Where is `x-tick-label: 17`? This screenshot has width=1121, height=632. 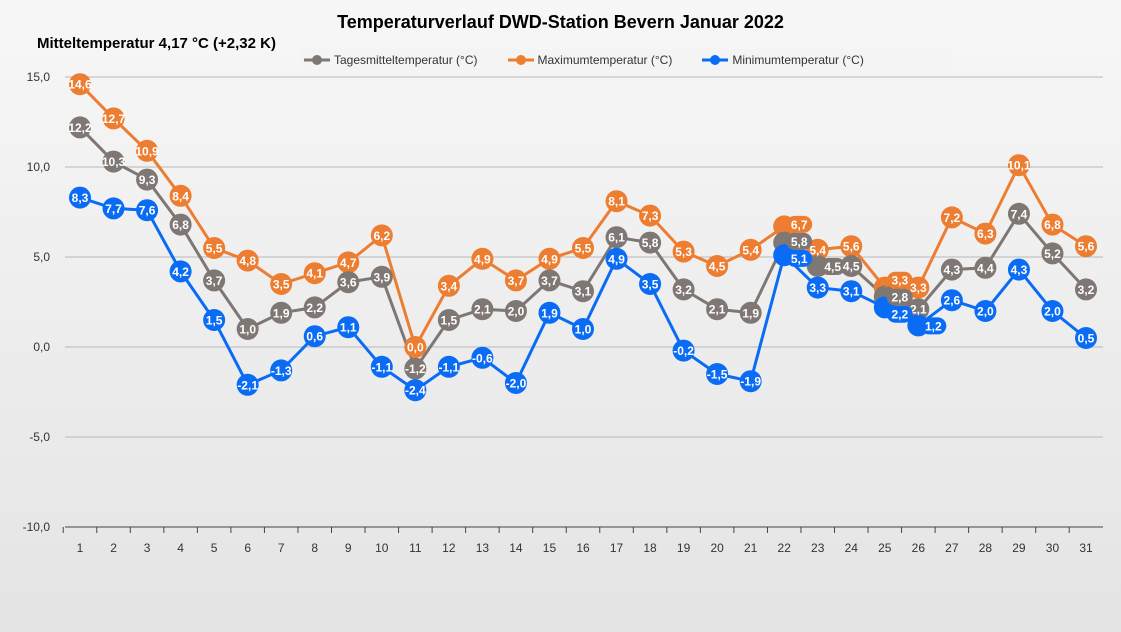
x-tick-label: 17 is located at coordinates (617, 548).